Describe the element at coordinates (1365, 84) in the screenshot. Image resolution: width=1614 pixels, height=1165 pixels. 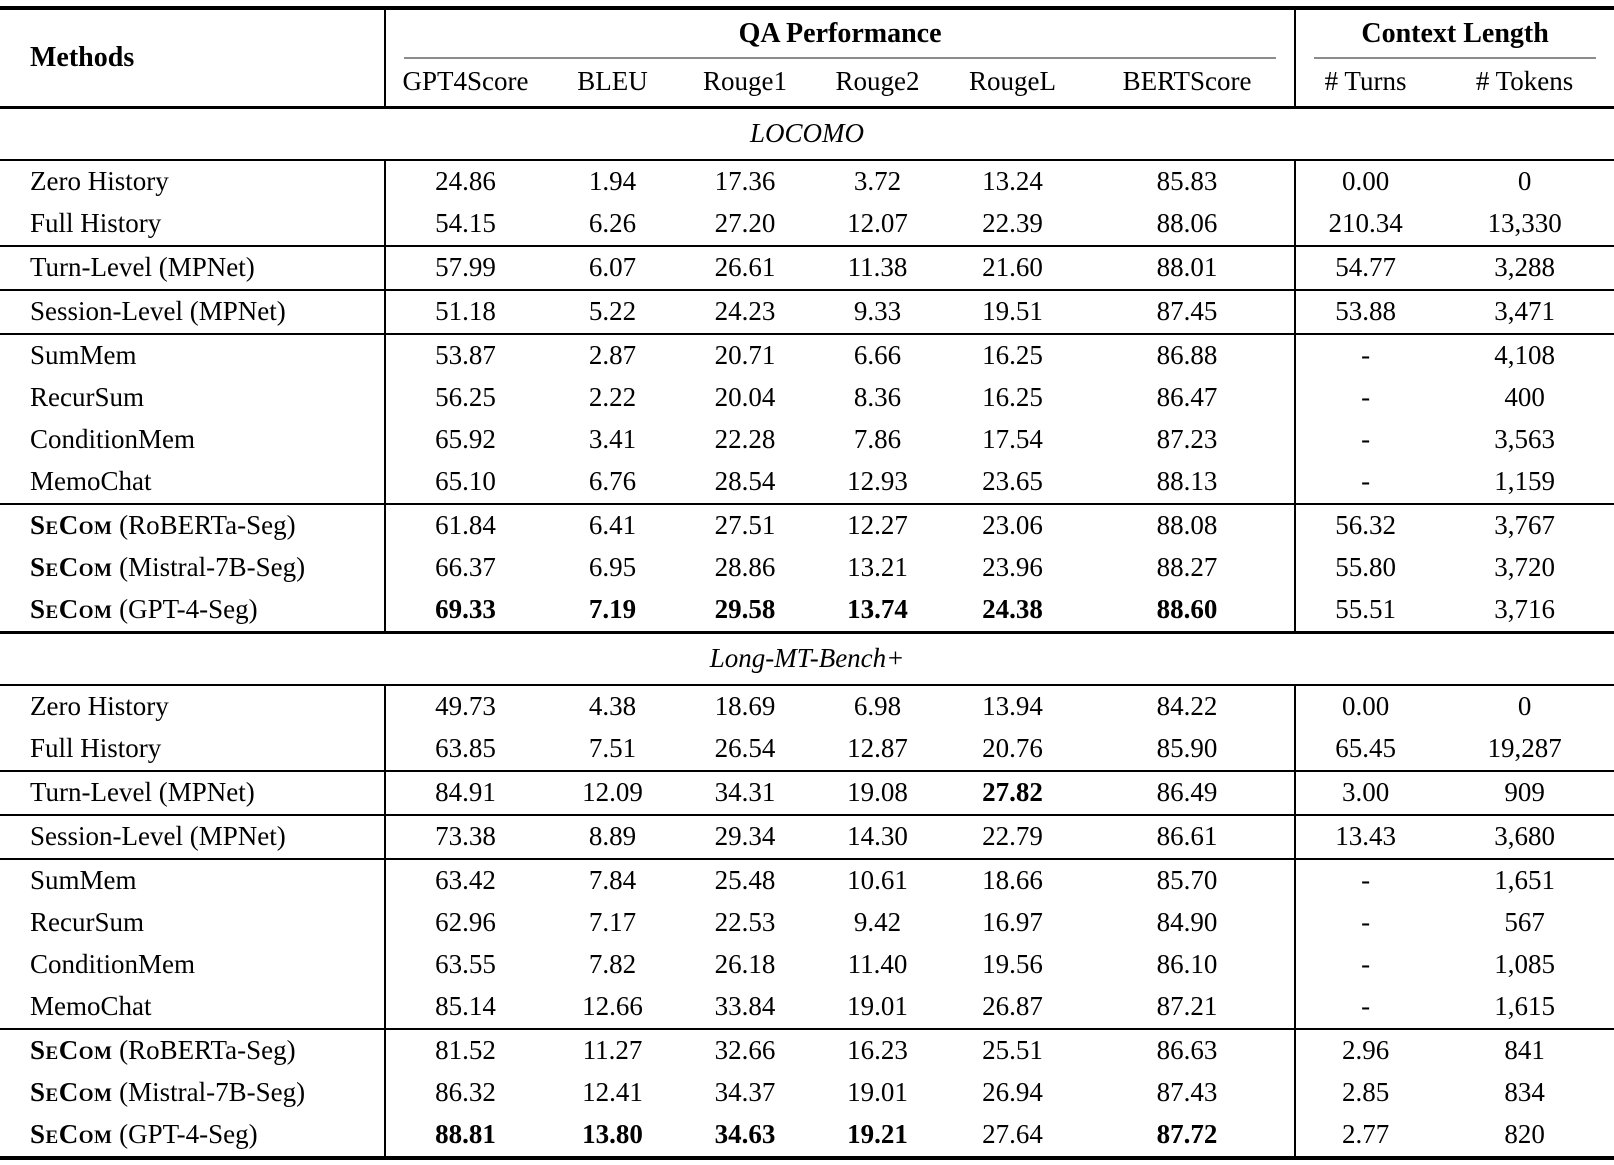
I see `col-header-turns: # Turns` at that location.